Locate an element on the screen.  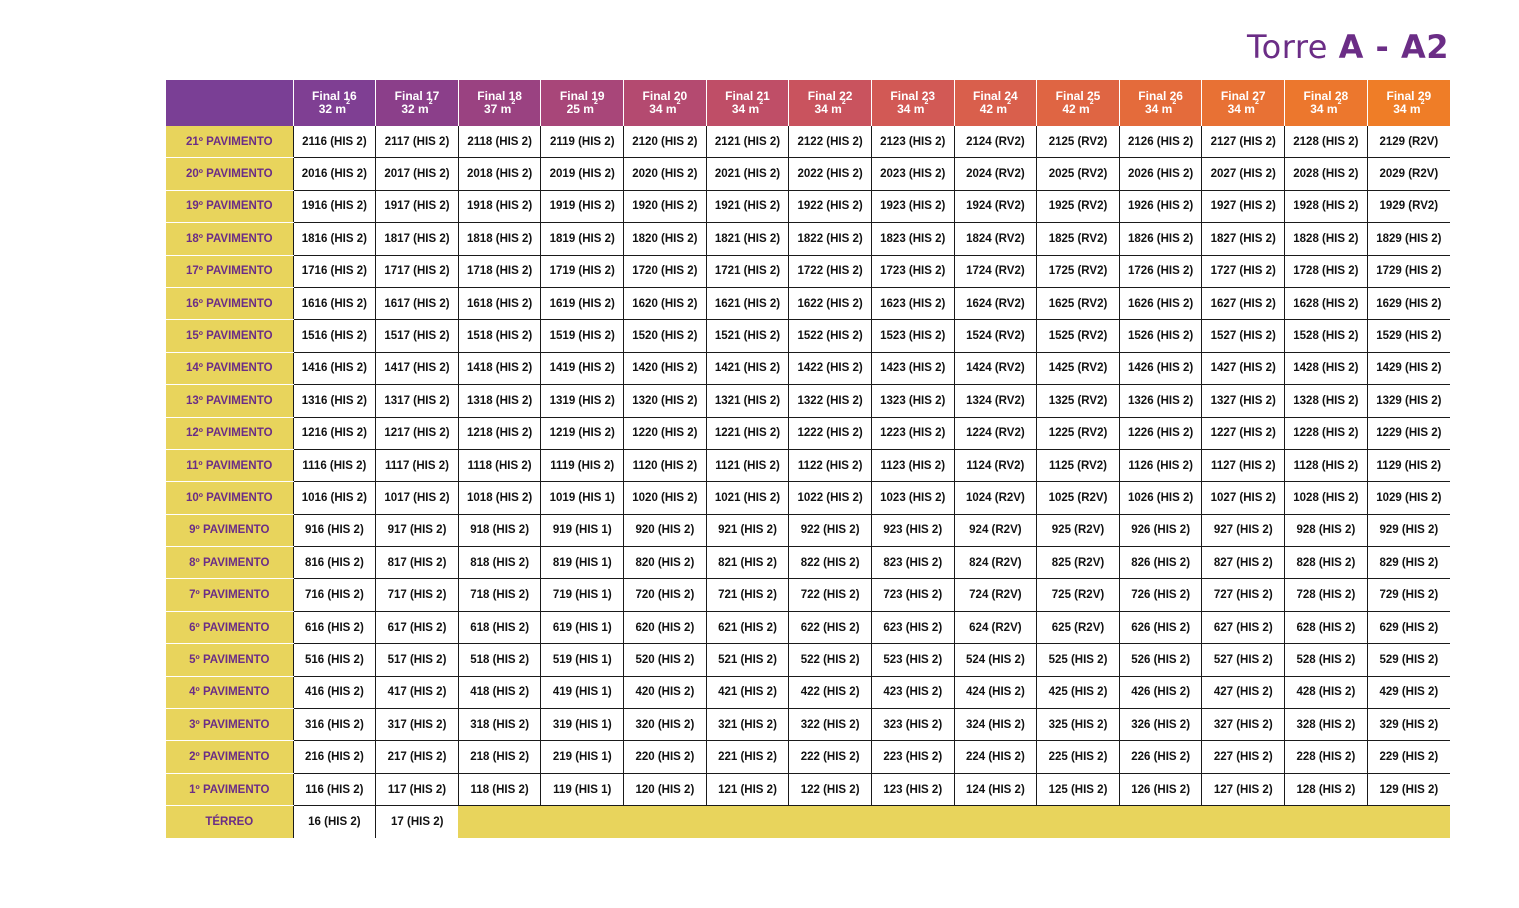
header-corner is located at coordinates (230, 103).